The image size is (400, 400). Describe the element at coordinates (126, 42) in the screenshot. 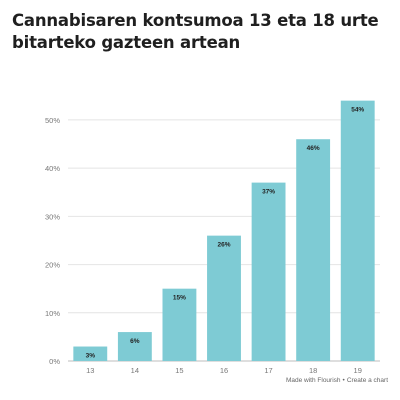

I see `chart-title-line-2: bitarteko gazteen artean` at that location.